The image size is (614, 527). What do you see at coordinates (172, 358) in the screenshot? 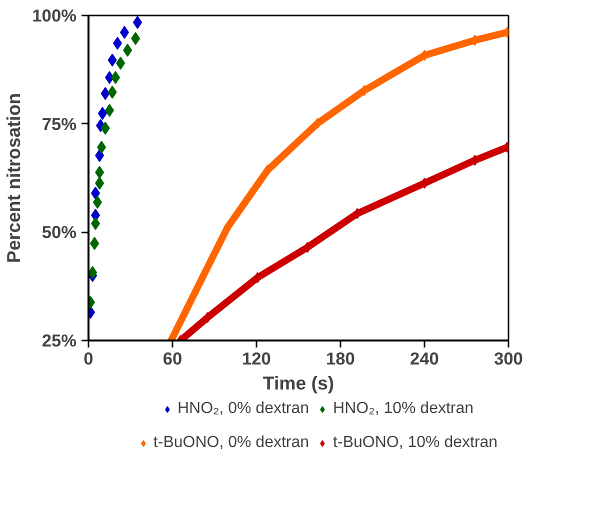
I see `x-tick-label: 60` at bounding box center [172, 358].